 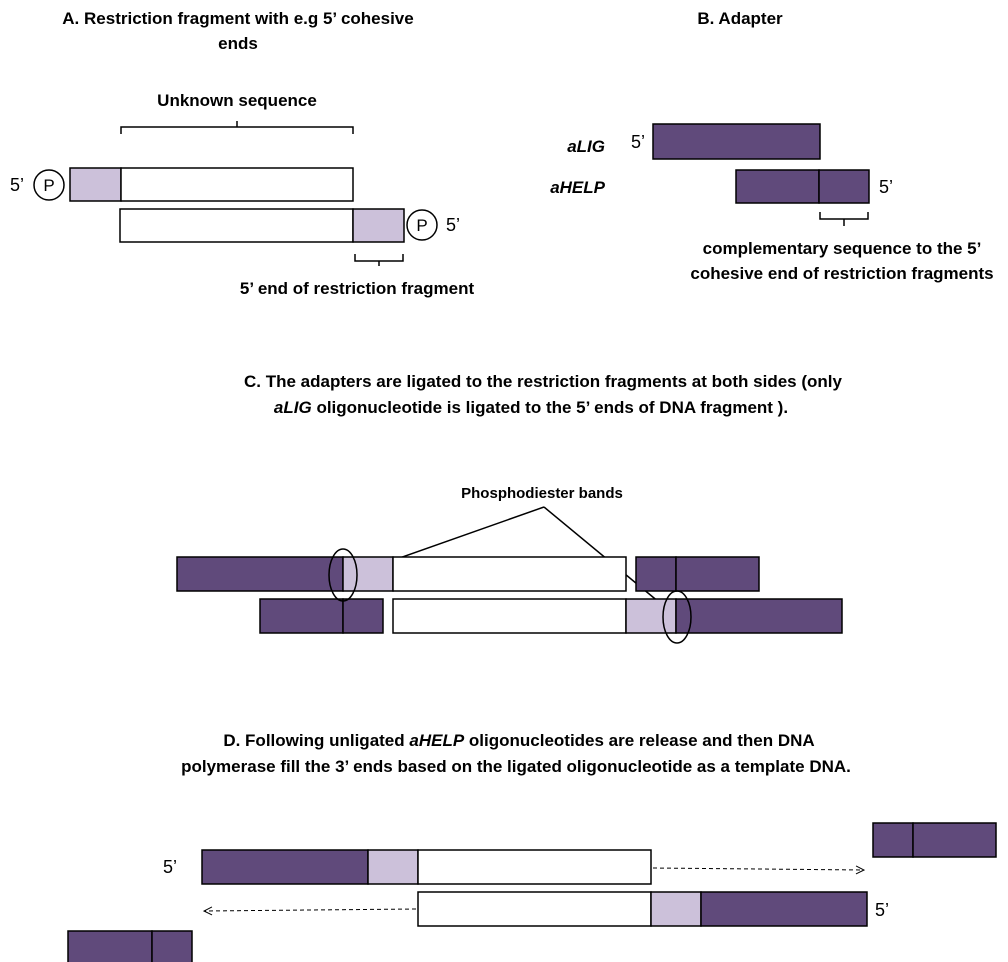 I want to click on end-bracket, so click(x=379, y=260).